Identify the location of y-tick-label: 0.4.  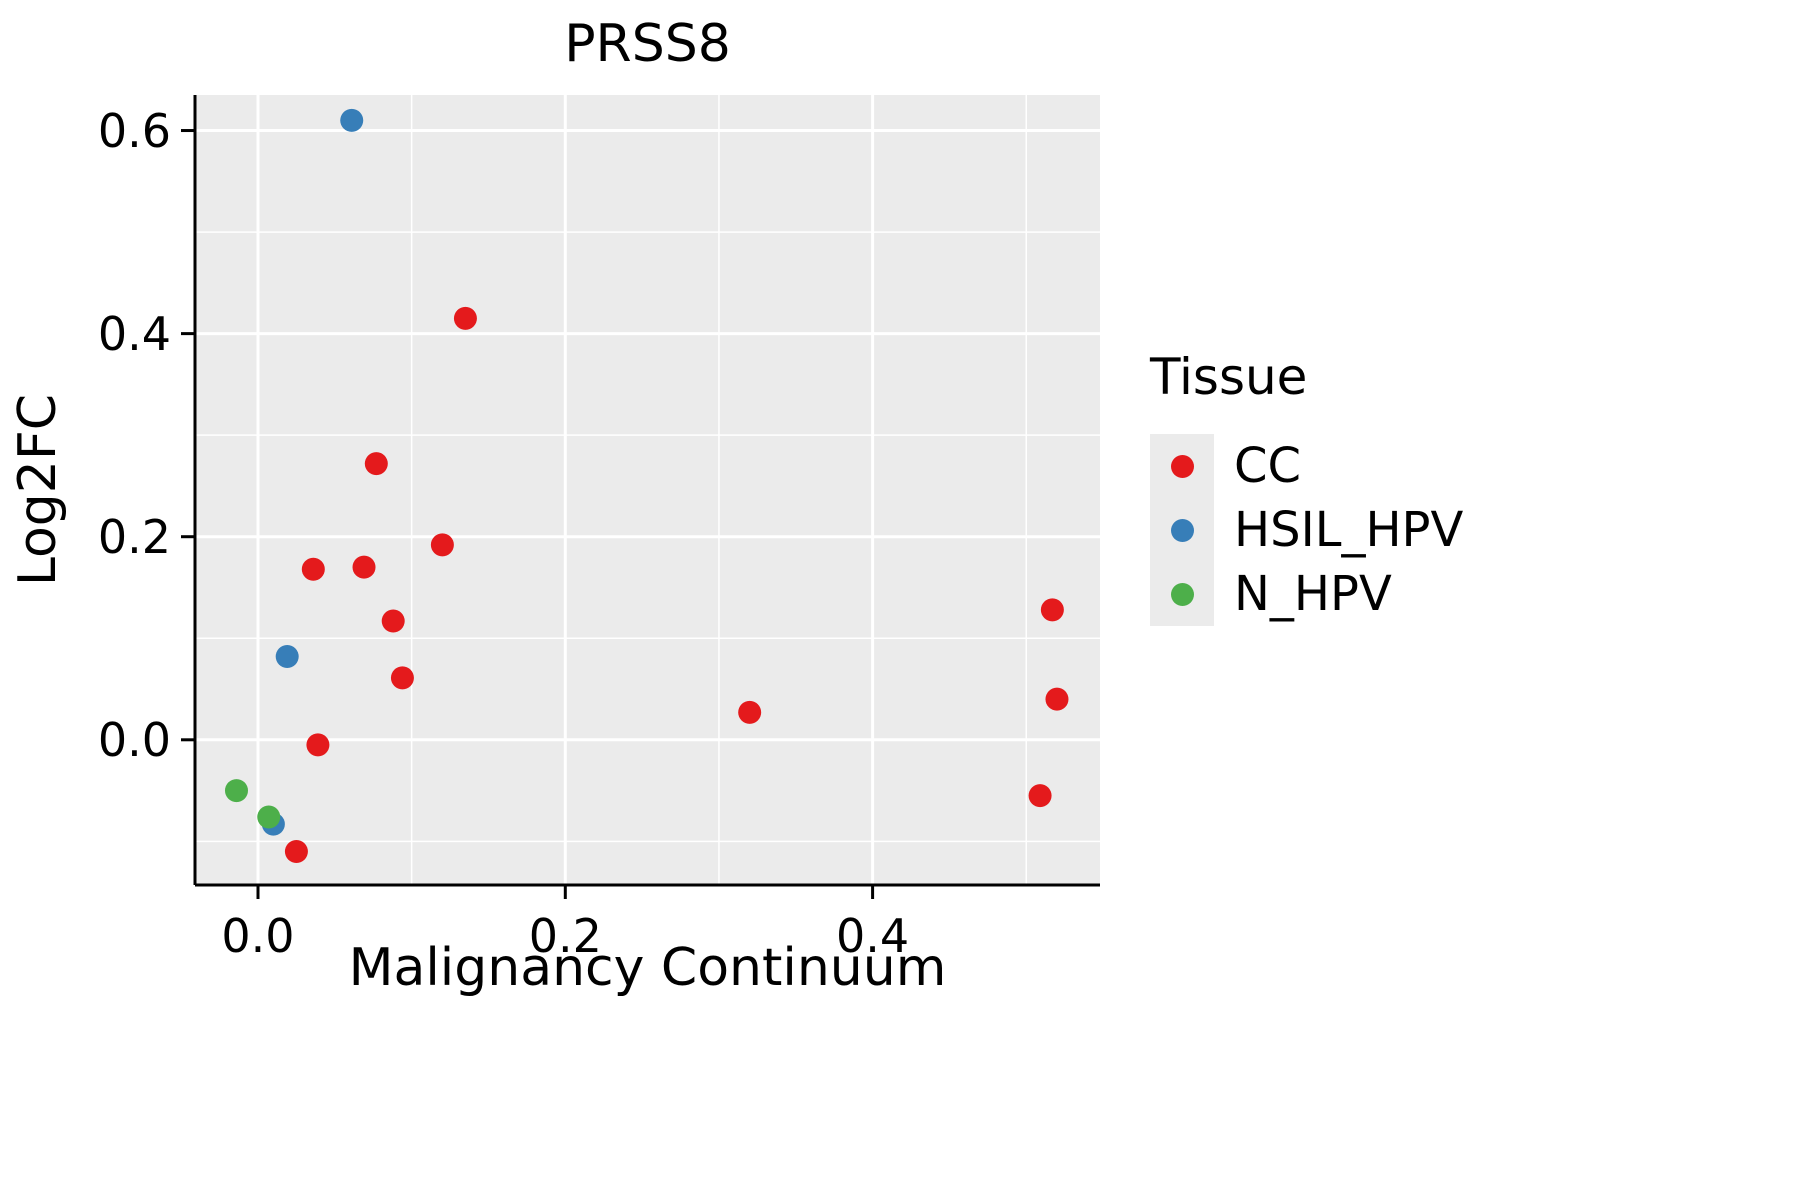
(134, 333).